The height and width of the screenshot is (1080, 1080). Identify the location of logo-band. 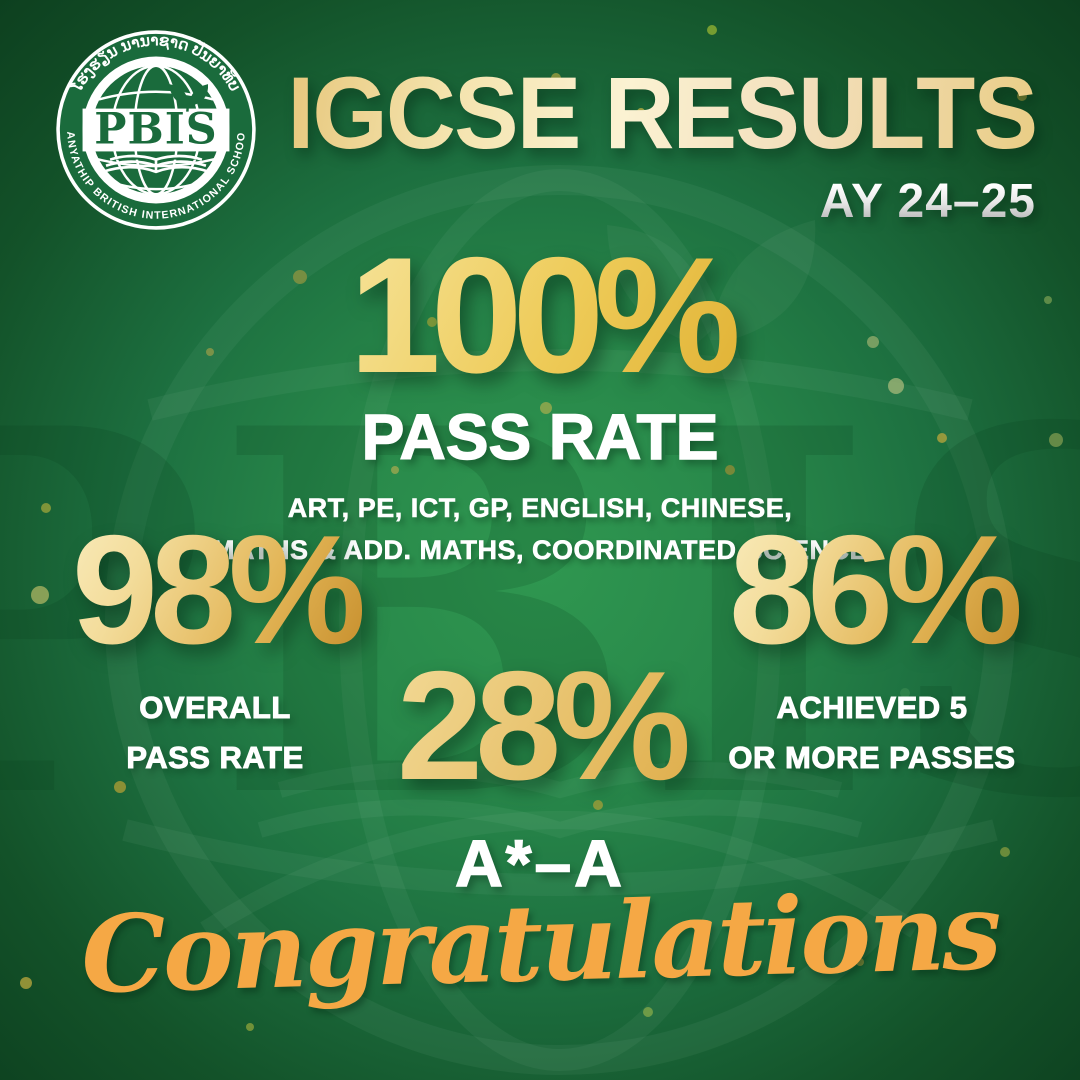
(156, 130).